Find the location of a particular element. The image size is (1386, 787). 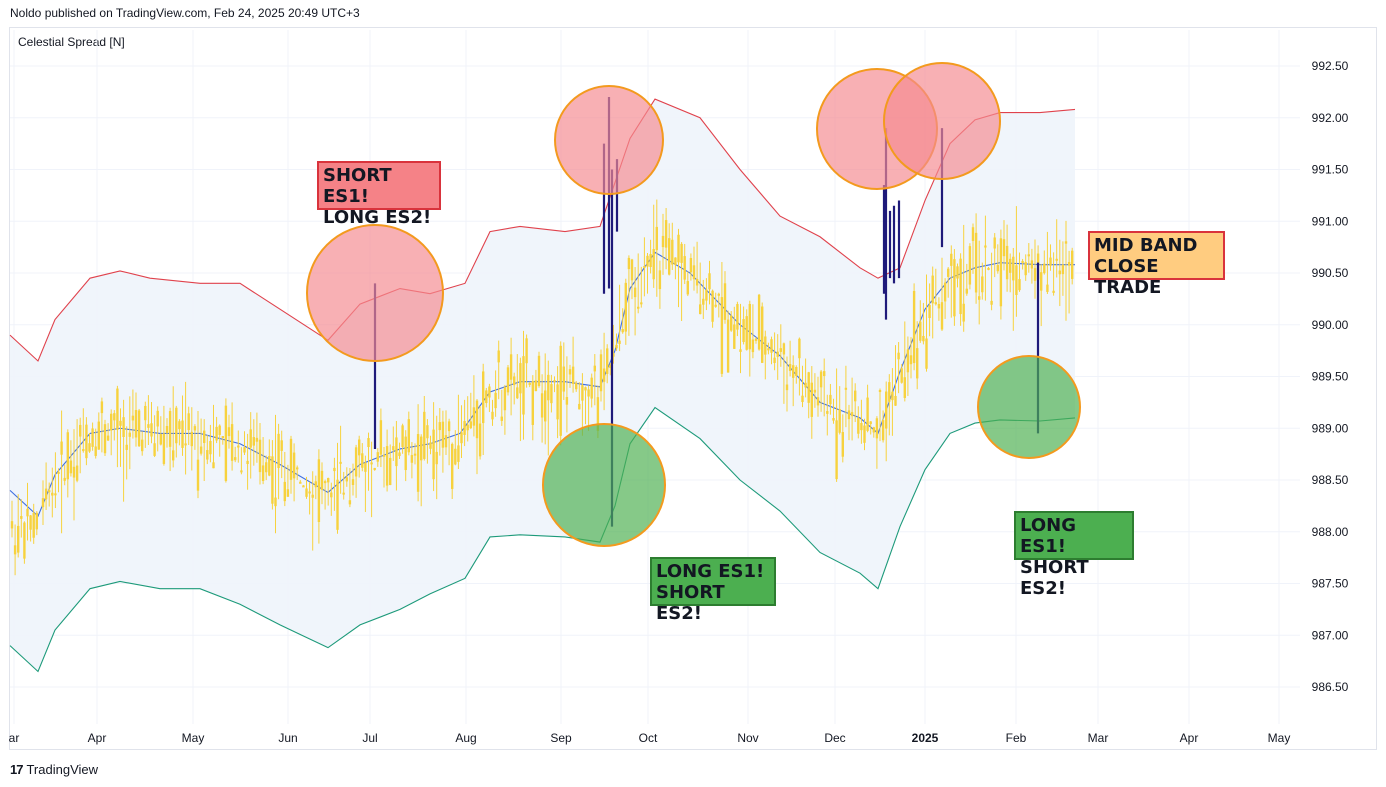

long-es1-b-line2: SHORT ES2! is located at coordinates (1054, 578).